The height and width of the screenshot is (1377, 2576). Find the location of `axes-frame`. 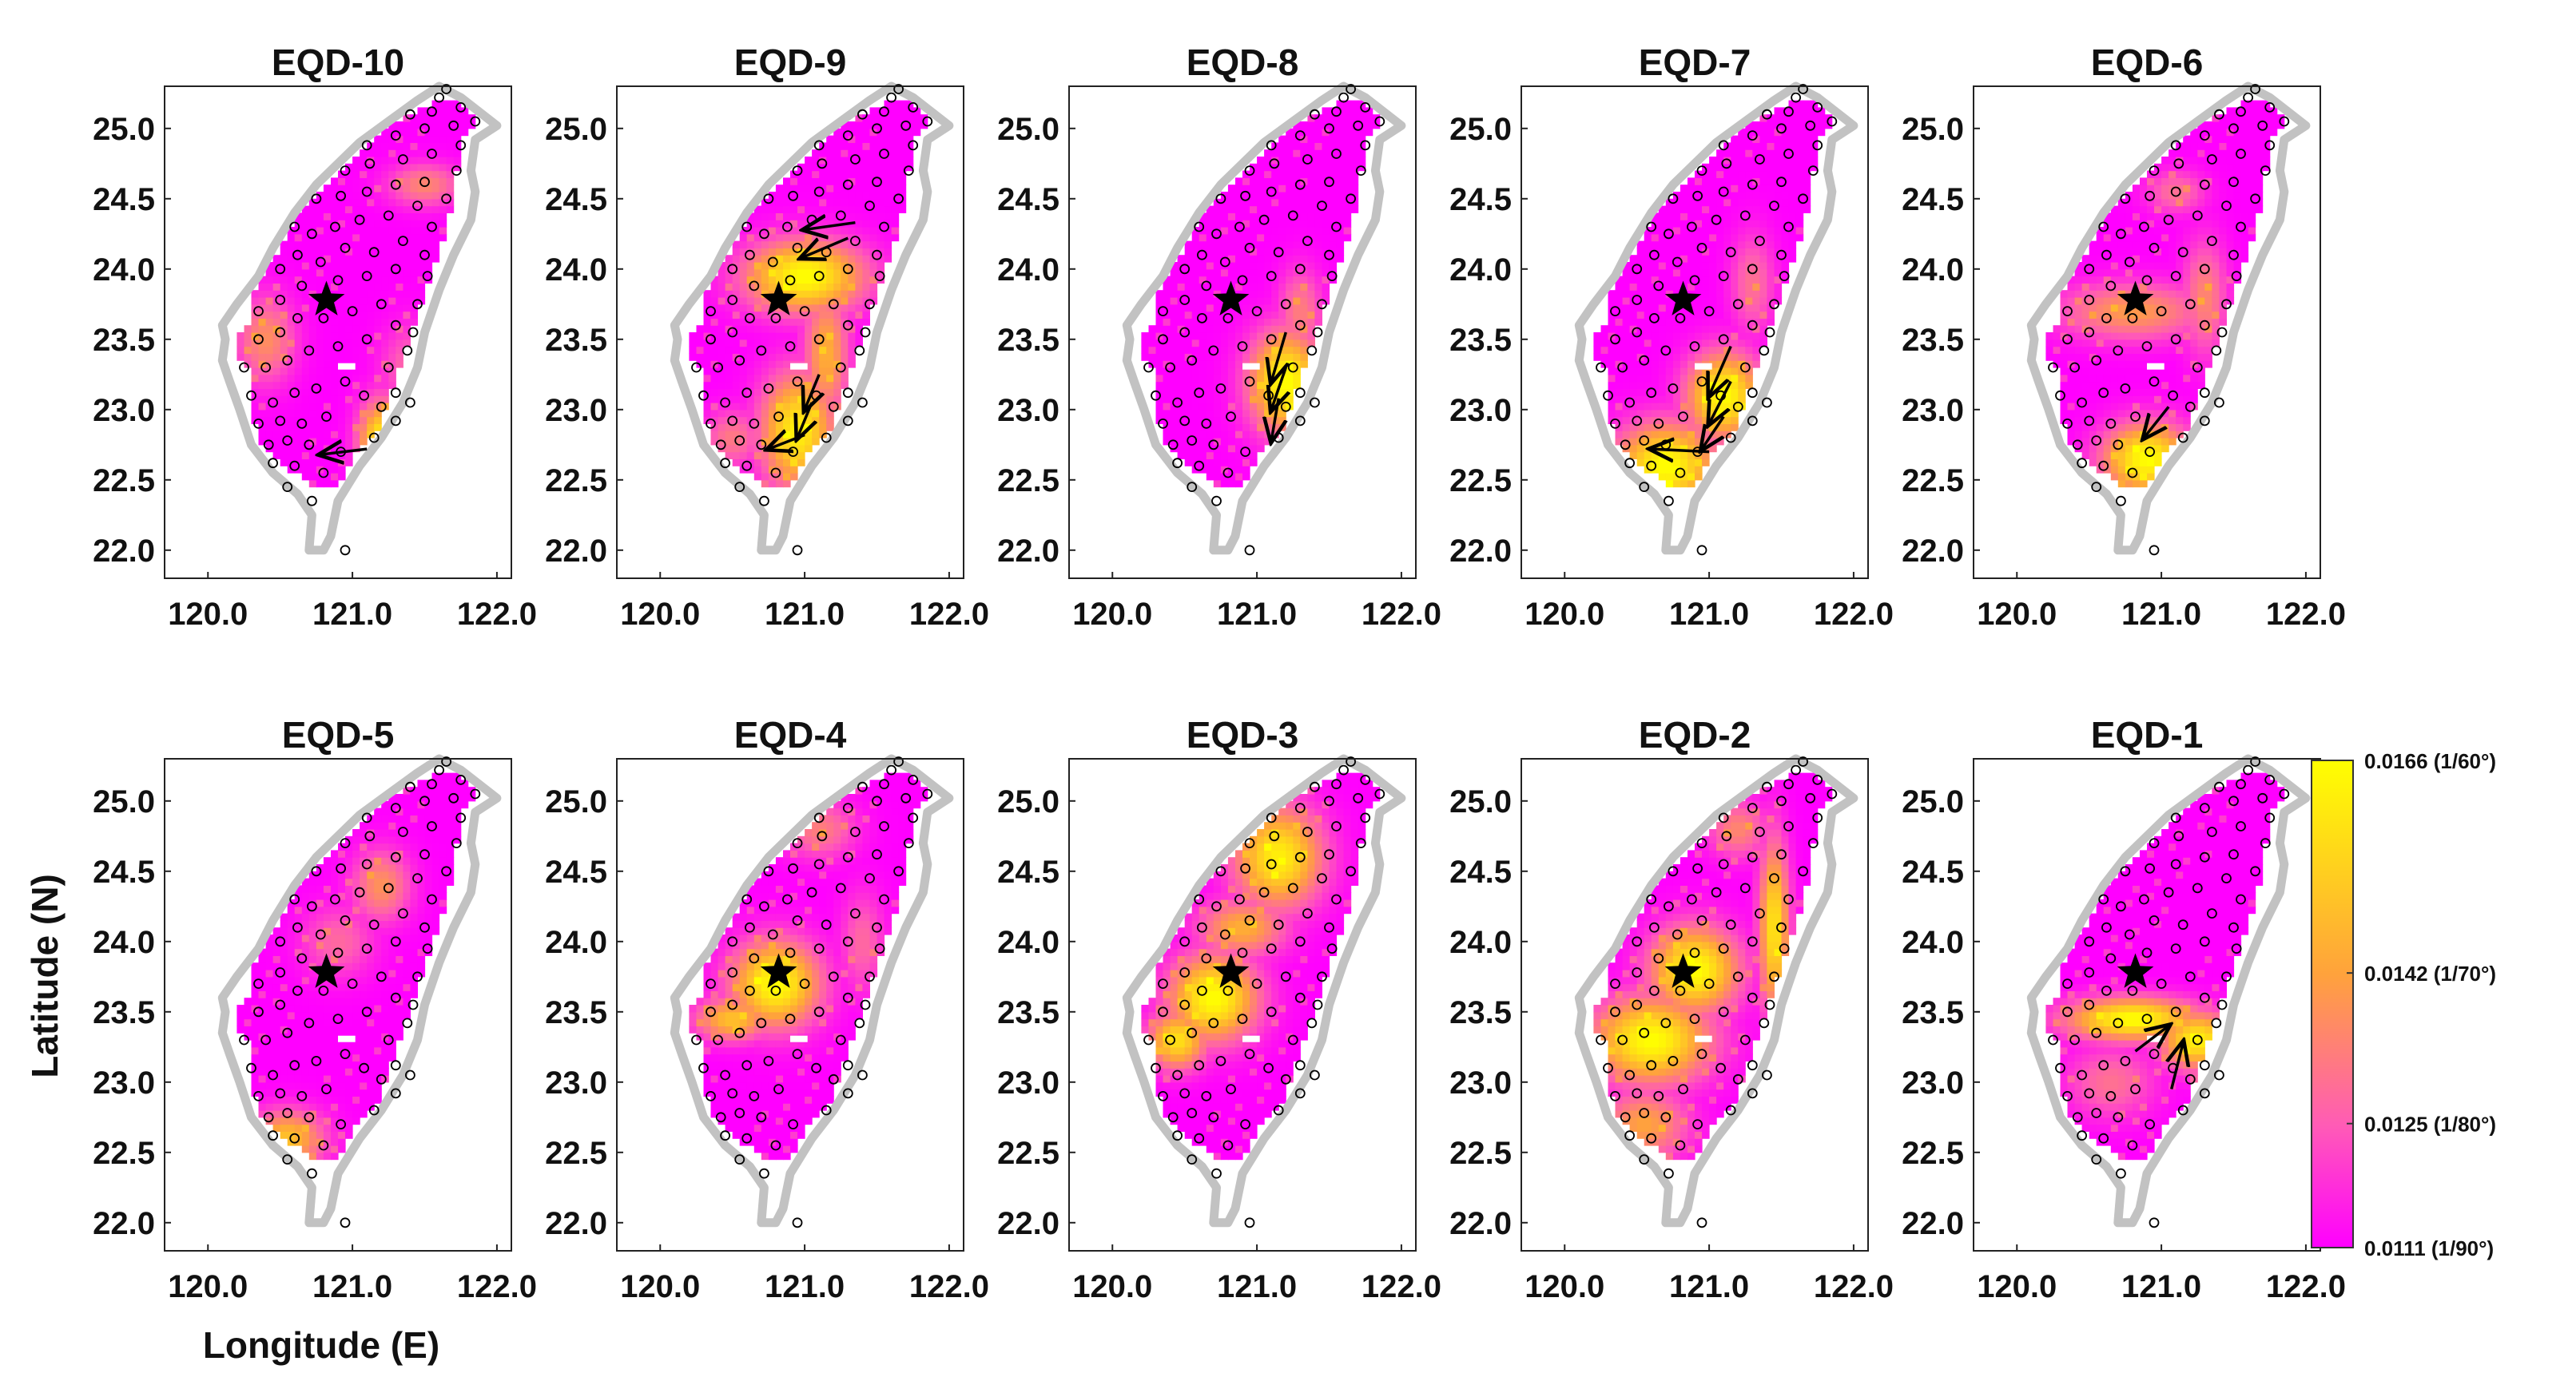

axes-frame is located at coordinates (1695, 332).